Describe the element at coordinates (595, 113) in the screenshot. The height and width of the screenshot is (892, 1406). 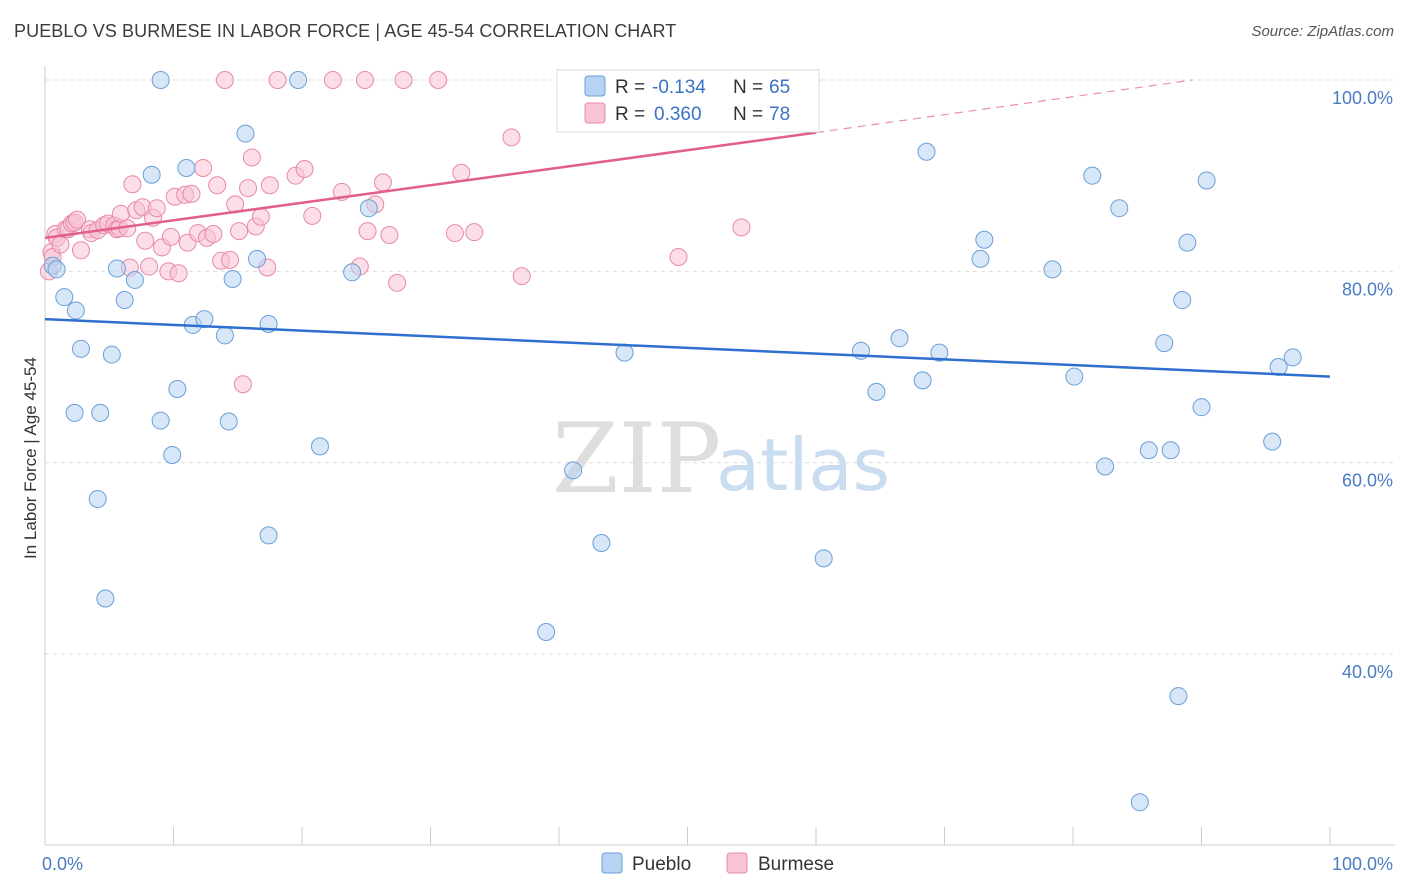
I see `legend-swatch-burmese` at that location.